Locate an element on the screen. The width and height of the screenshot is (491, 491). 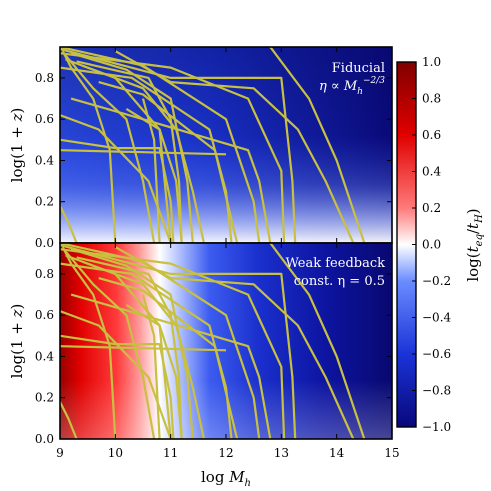
colorbar-tick-label: −0.4 is located at coordinates (437, 318).